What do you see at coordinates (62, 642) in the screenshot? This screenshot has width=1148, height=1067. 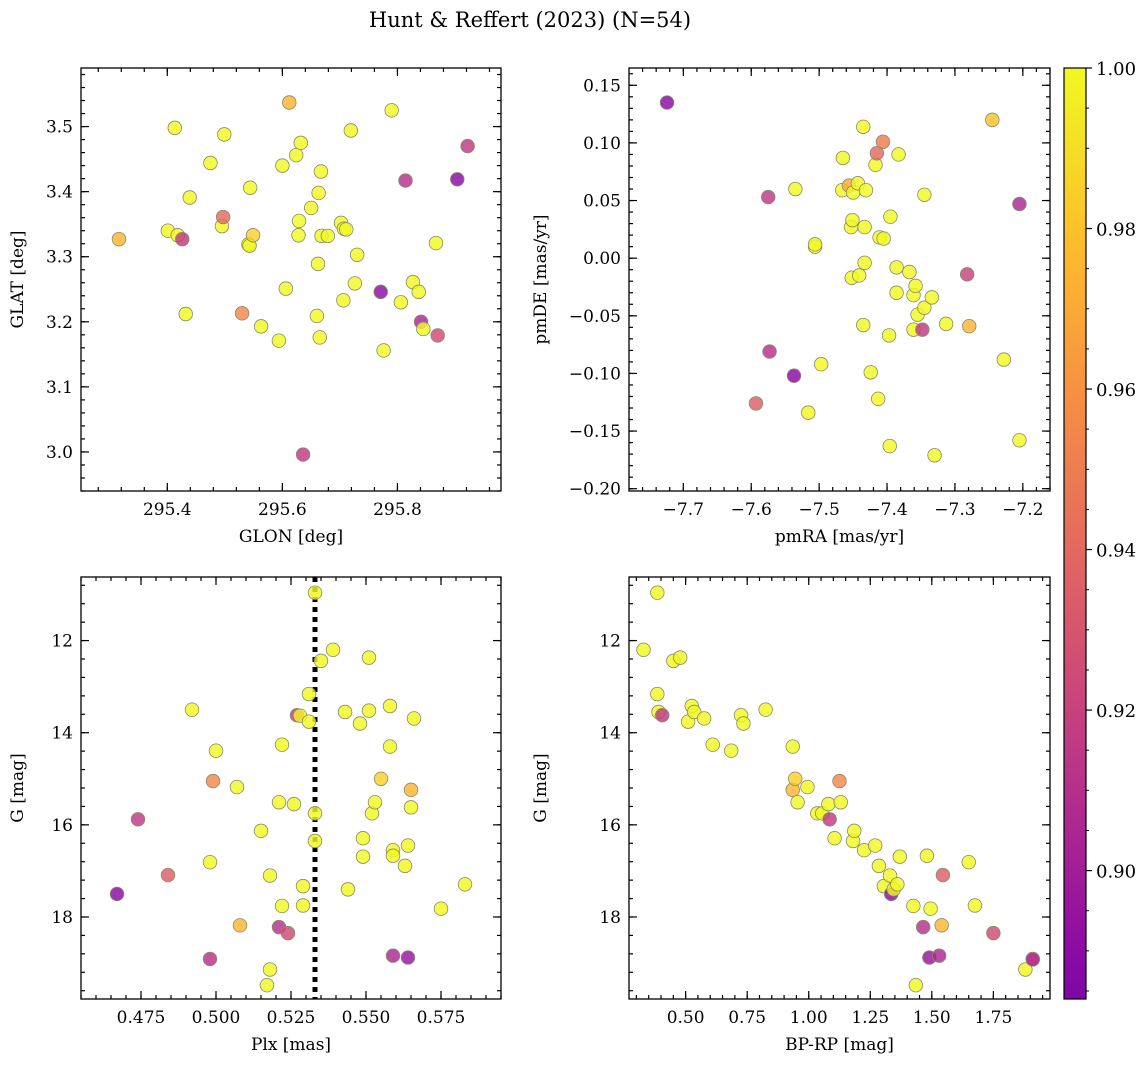 I see `y-tick-label: 12` at bounding box center [62, 642].